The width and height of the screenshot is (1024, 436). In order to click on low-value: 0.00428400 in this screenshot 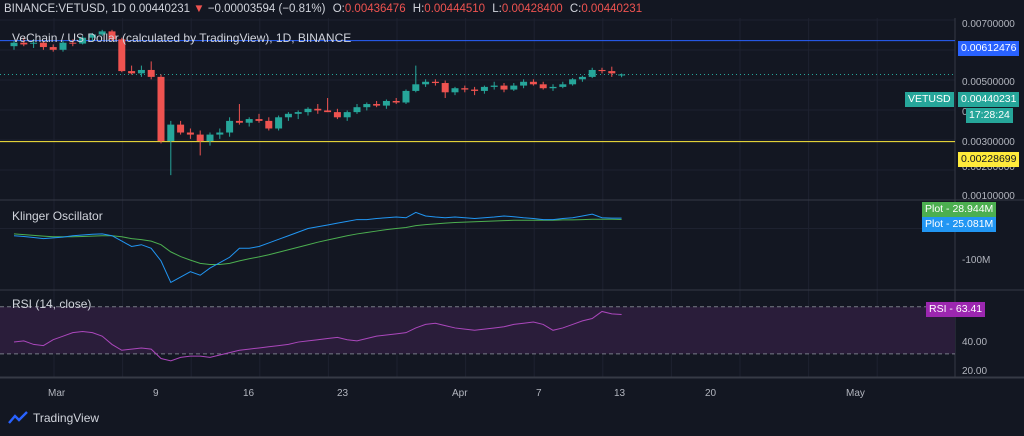, I will do `click(532, 9)`.